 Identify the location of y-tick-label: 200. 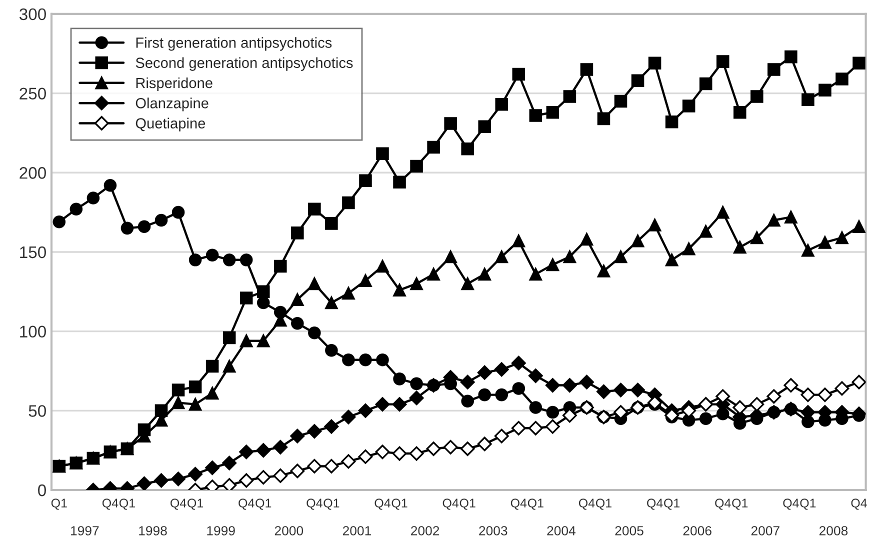
(33, 173).